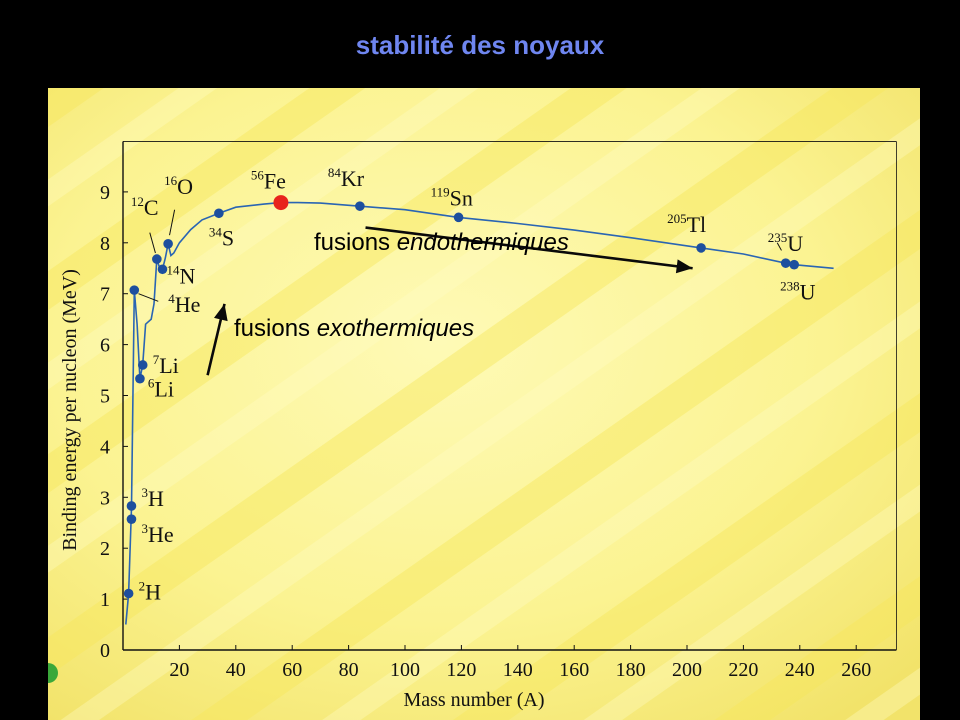 The image size is (960, 720). What do you see at coordinates (105, 651) in the screenshot?
I see `y-tick-label: 0` at bounding box center [105, 651].